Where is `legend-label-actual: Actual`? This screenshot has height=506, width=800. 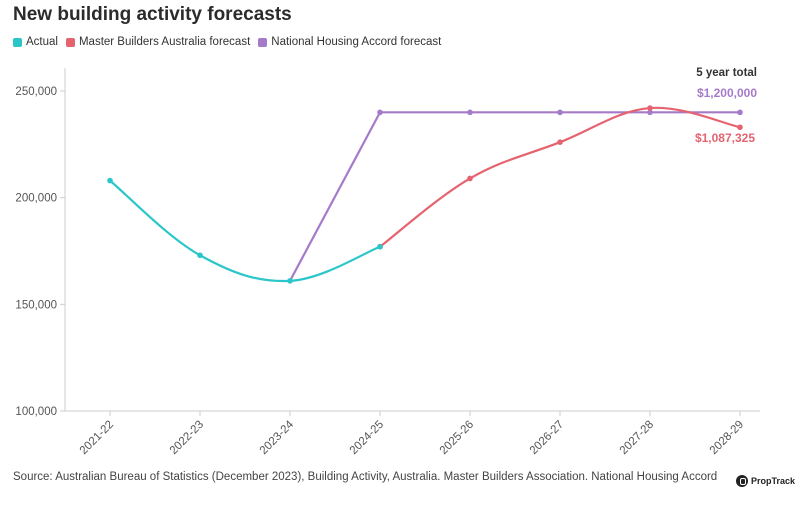
legend-label-actual: Actual is located at coordinates (42, 42).